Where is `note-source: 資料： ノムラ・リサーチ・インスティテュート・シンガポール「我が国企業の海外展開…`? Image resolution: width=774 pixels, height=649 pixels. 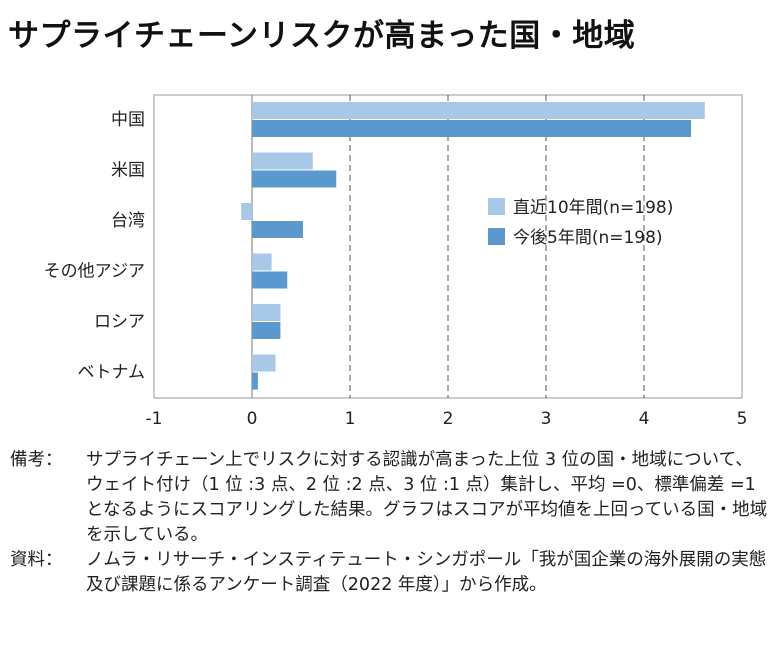
note-source: 資料： ノムラ・リサーチ・インスティテュート・シンガポール「我が国企業の海外展開… is located at coordinates (389, 573).